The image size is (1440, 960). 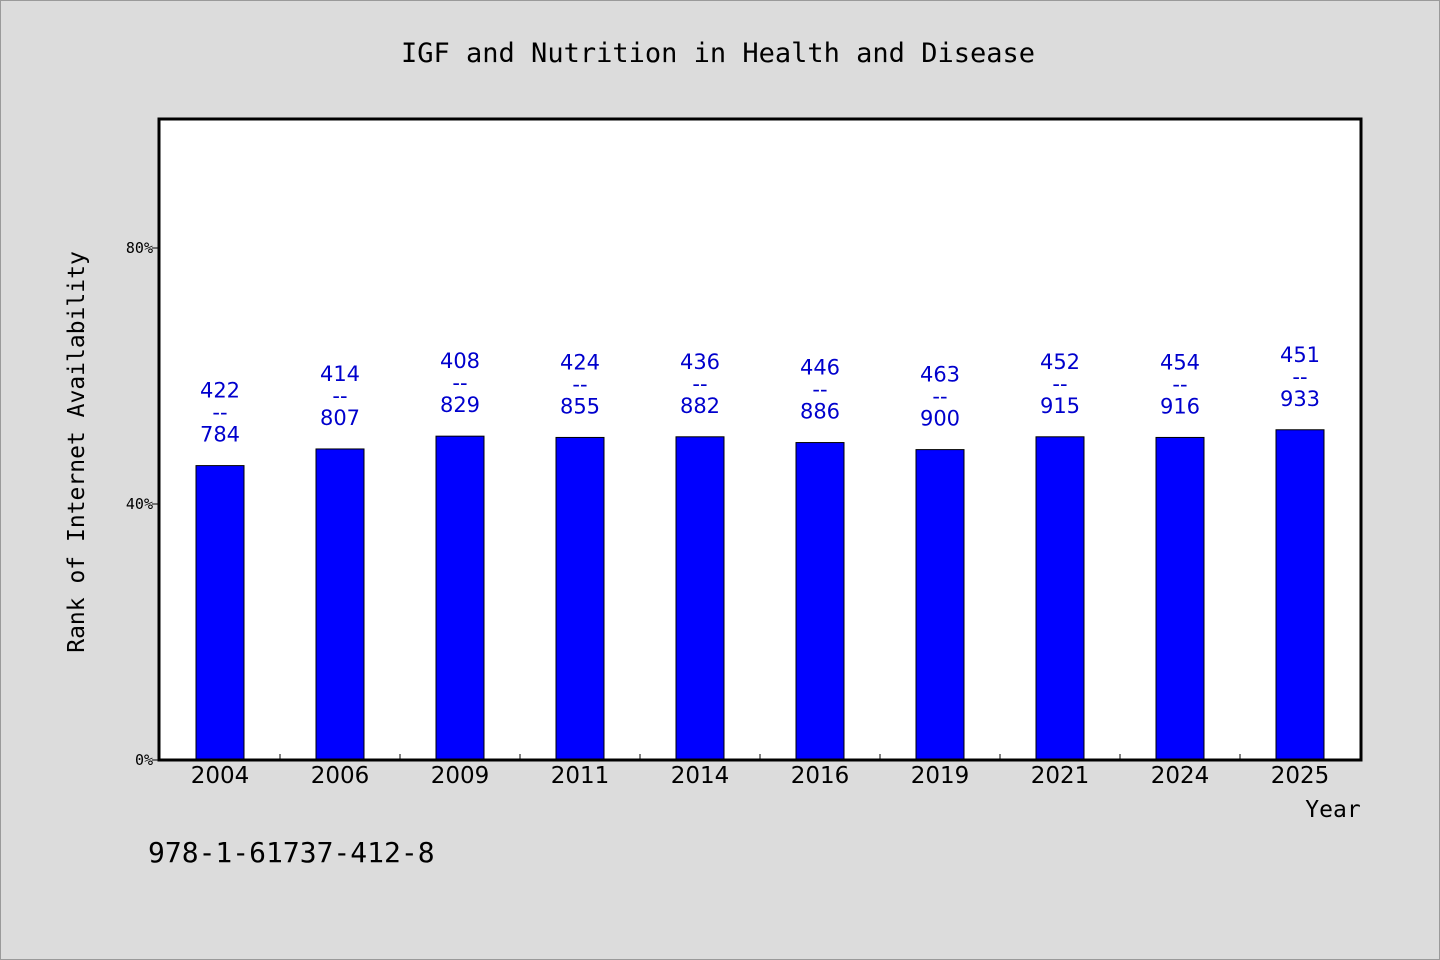 What do you see at coordinates (1180, 776) in the screenshot?
I see `x-tick-label: 2024` at bounding box center [1180, 776].